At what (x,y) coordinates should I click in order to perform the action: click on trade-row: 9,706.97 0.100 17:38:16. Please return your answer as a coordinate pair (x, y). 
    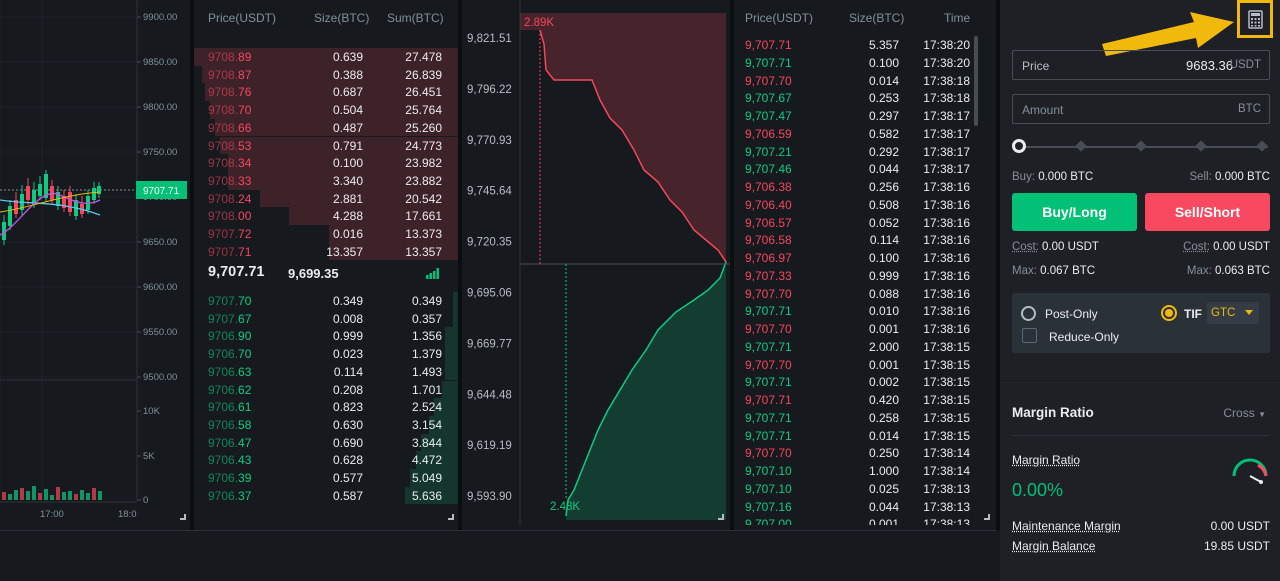
    Looking at the image, I should click on (865, 258).